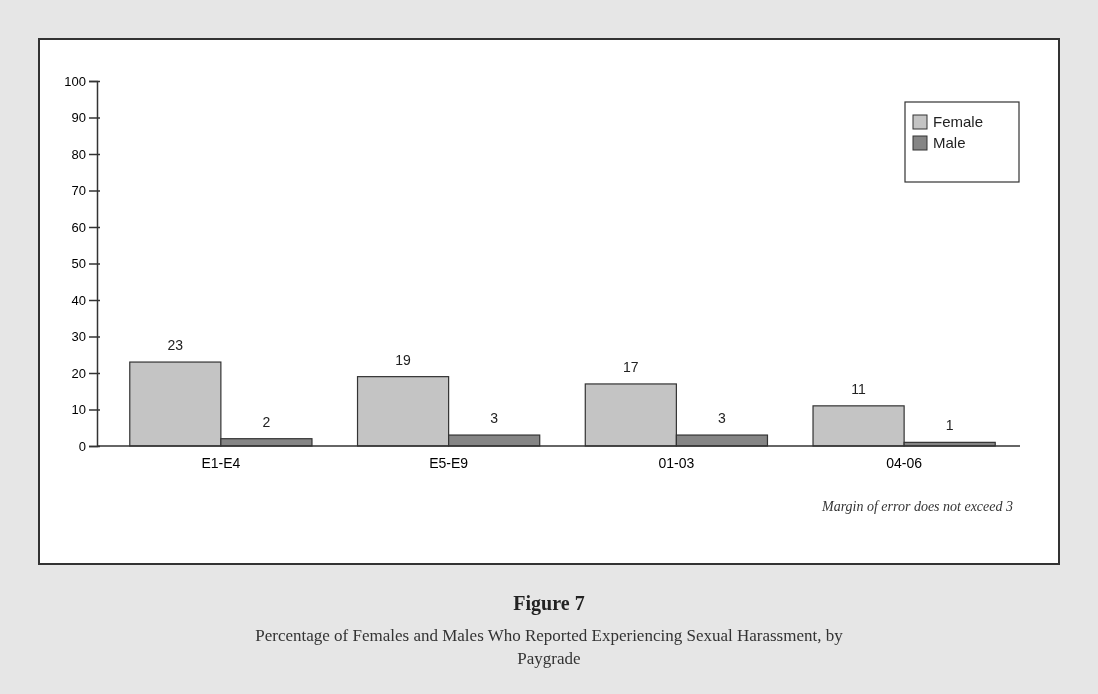  I want to click on y-tick-label: 30, so click(78, 337).